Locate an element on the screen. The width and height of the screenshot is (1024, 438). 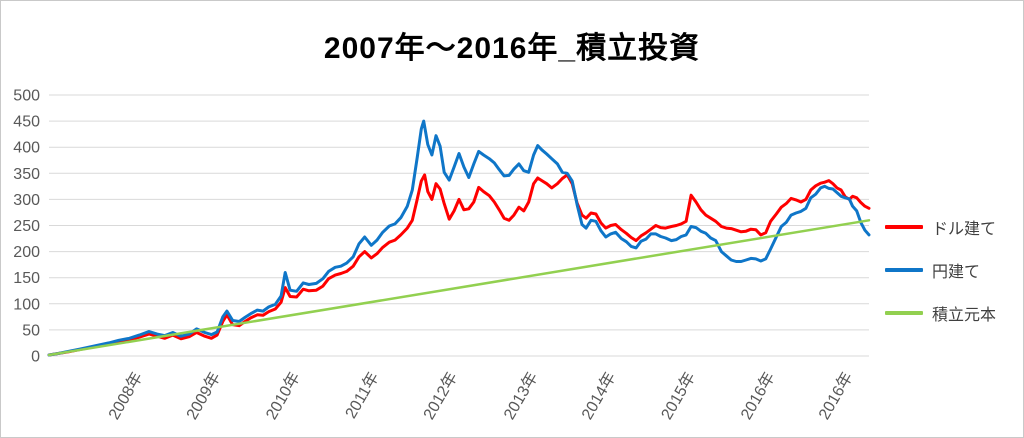
y-tick-label: 450 is located at coordinates (26, 122).